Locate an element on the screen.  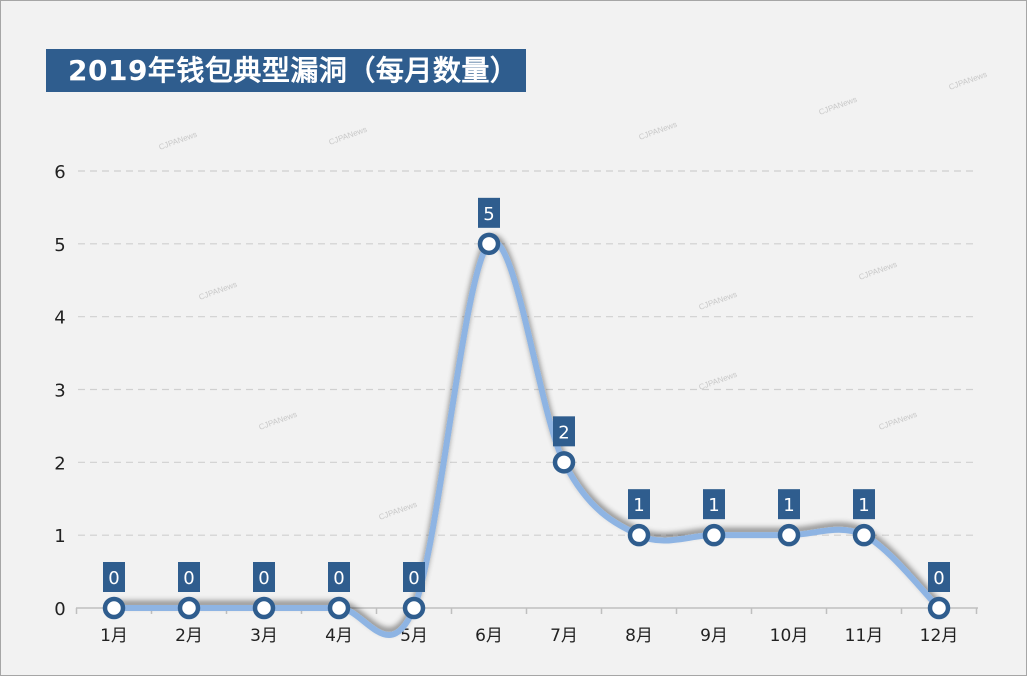
x-tick-label: 10月 is located at coordinates (789, 636).